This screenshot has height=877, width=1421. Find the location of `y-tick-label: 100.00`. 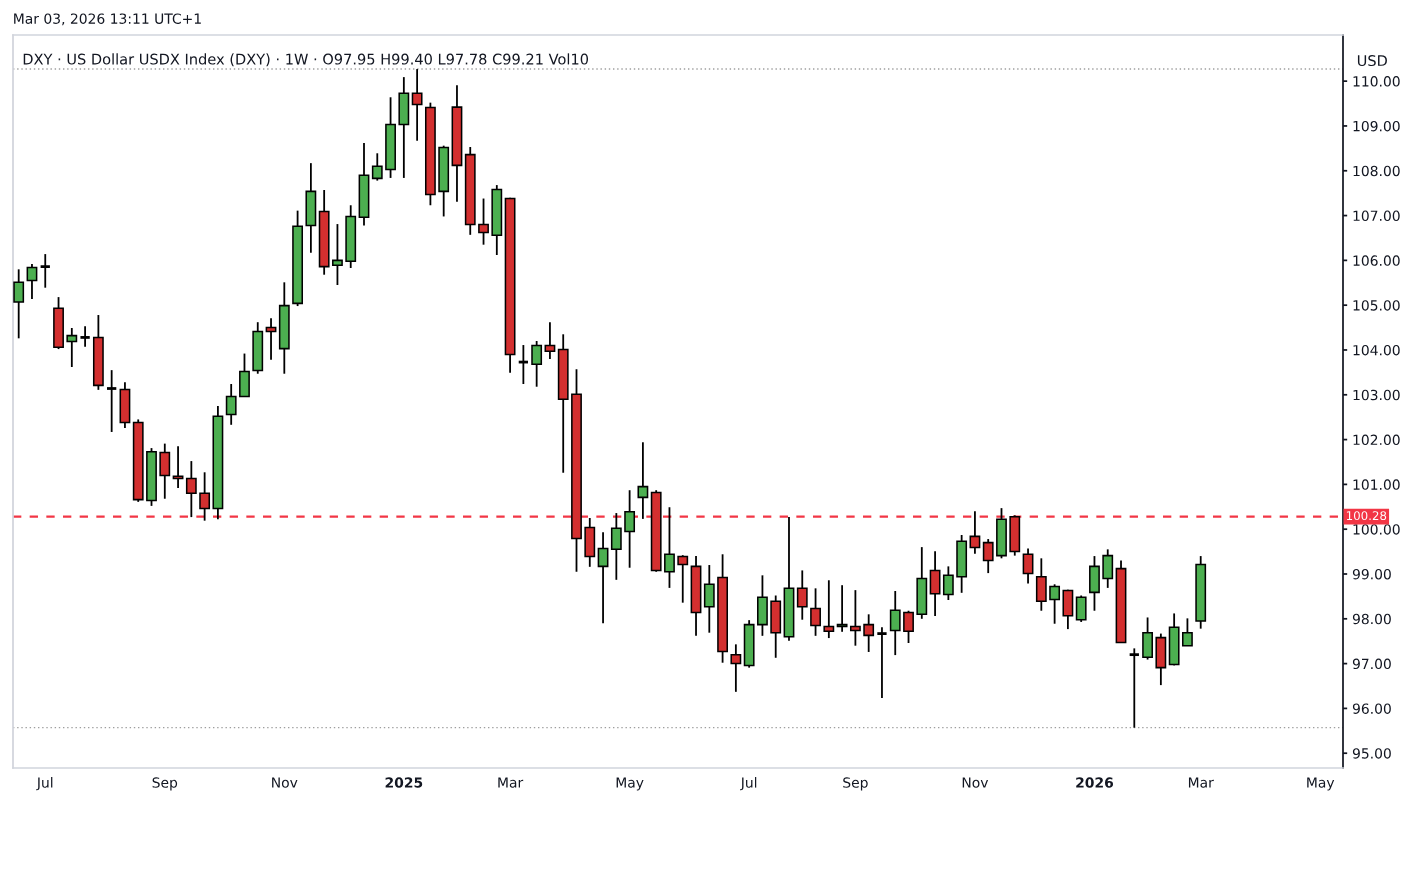

y-tick-label: 100.00 is located at coordinates (1376, 529).